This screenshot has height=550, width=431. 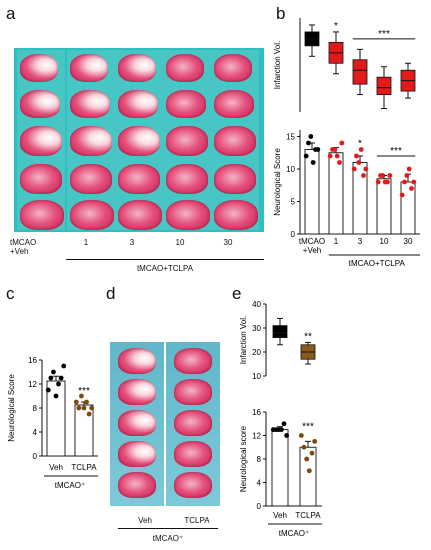 I want to click on x-tick-label: tMCAO, so click(x=312, y=241).